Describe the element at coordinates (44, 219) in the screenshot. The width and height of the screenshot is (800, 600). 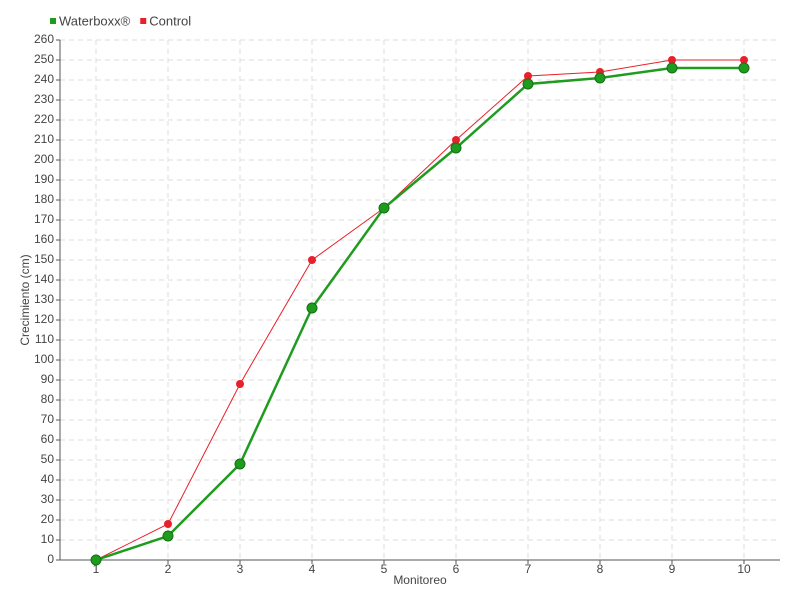
I see `y-tick-label: 170` at that location.